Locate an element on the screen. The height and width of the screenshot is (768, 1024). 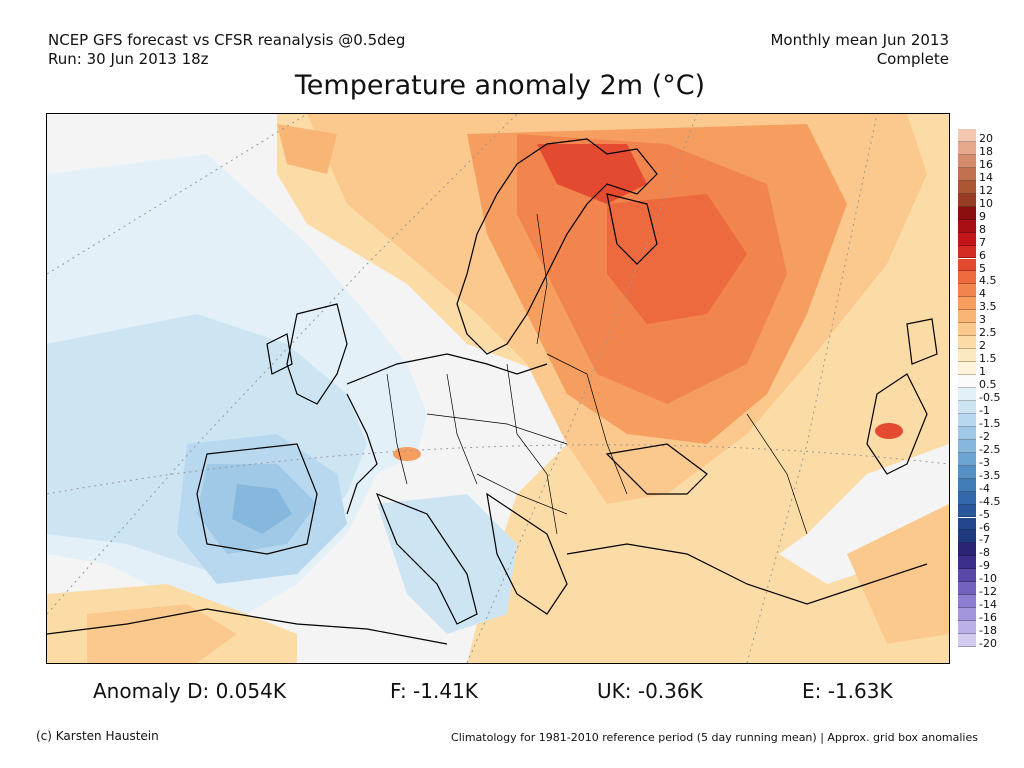
colorbar-label: -8 is located at coordinates (984, 553).